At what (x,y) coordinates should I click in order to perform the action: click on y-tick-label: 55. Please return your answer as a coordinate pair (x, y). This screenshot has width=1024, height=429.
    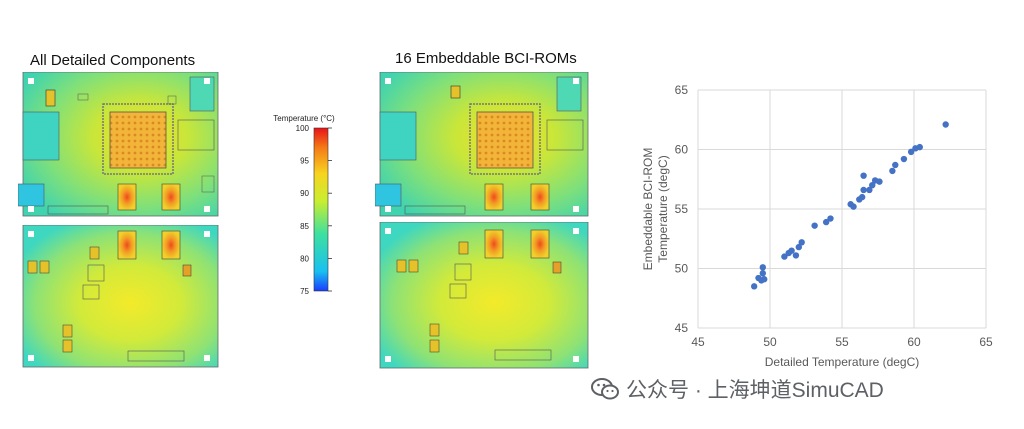
    Looking at the image, I should click on (682, 209).